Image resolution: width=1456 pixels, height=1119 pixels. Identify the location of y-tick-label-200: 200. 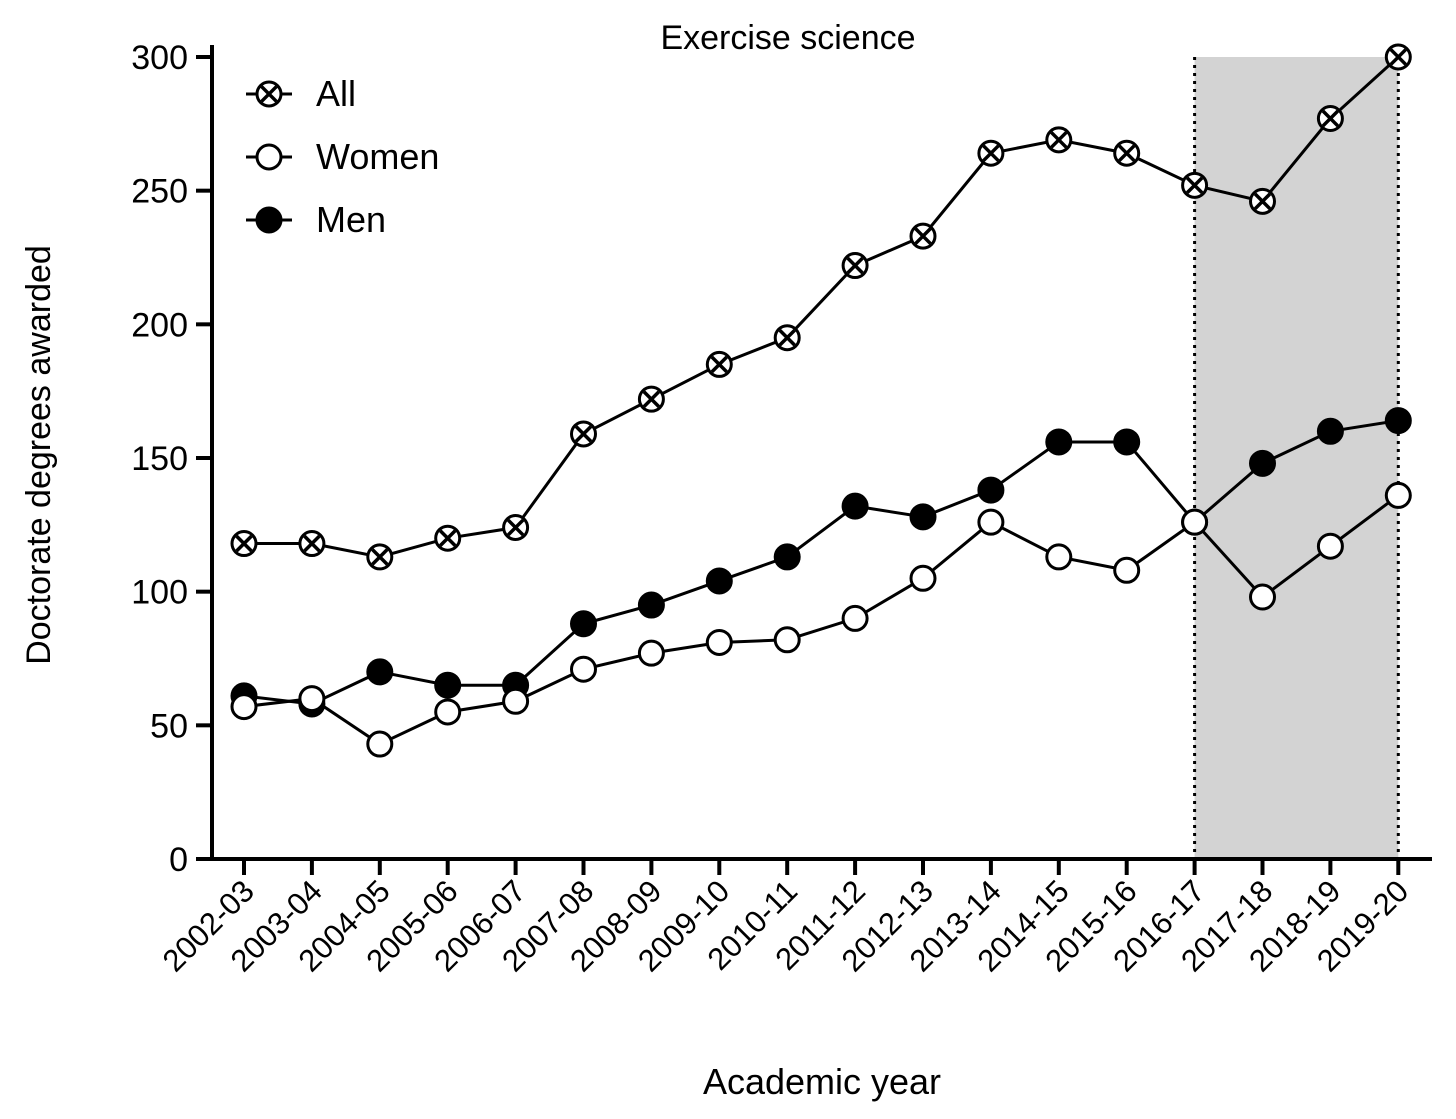
(159, 325).